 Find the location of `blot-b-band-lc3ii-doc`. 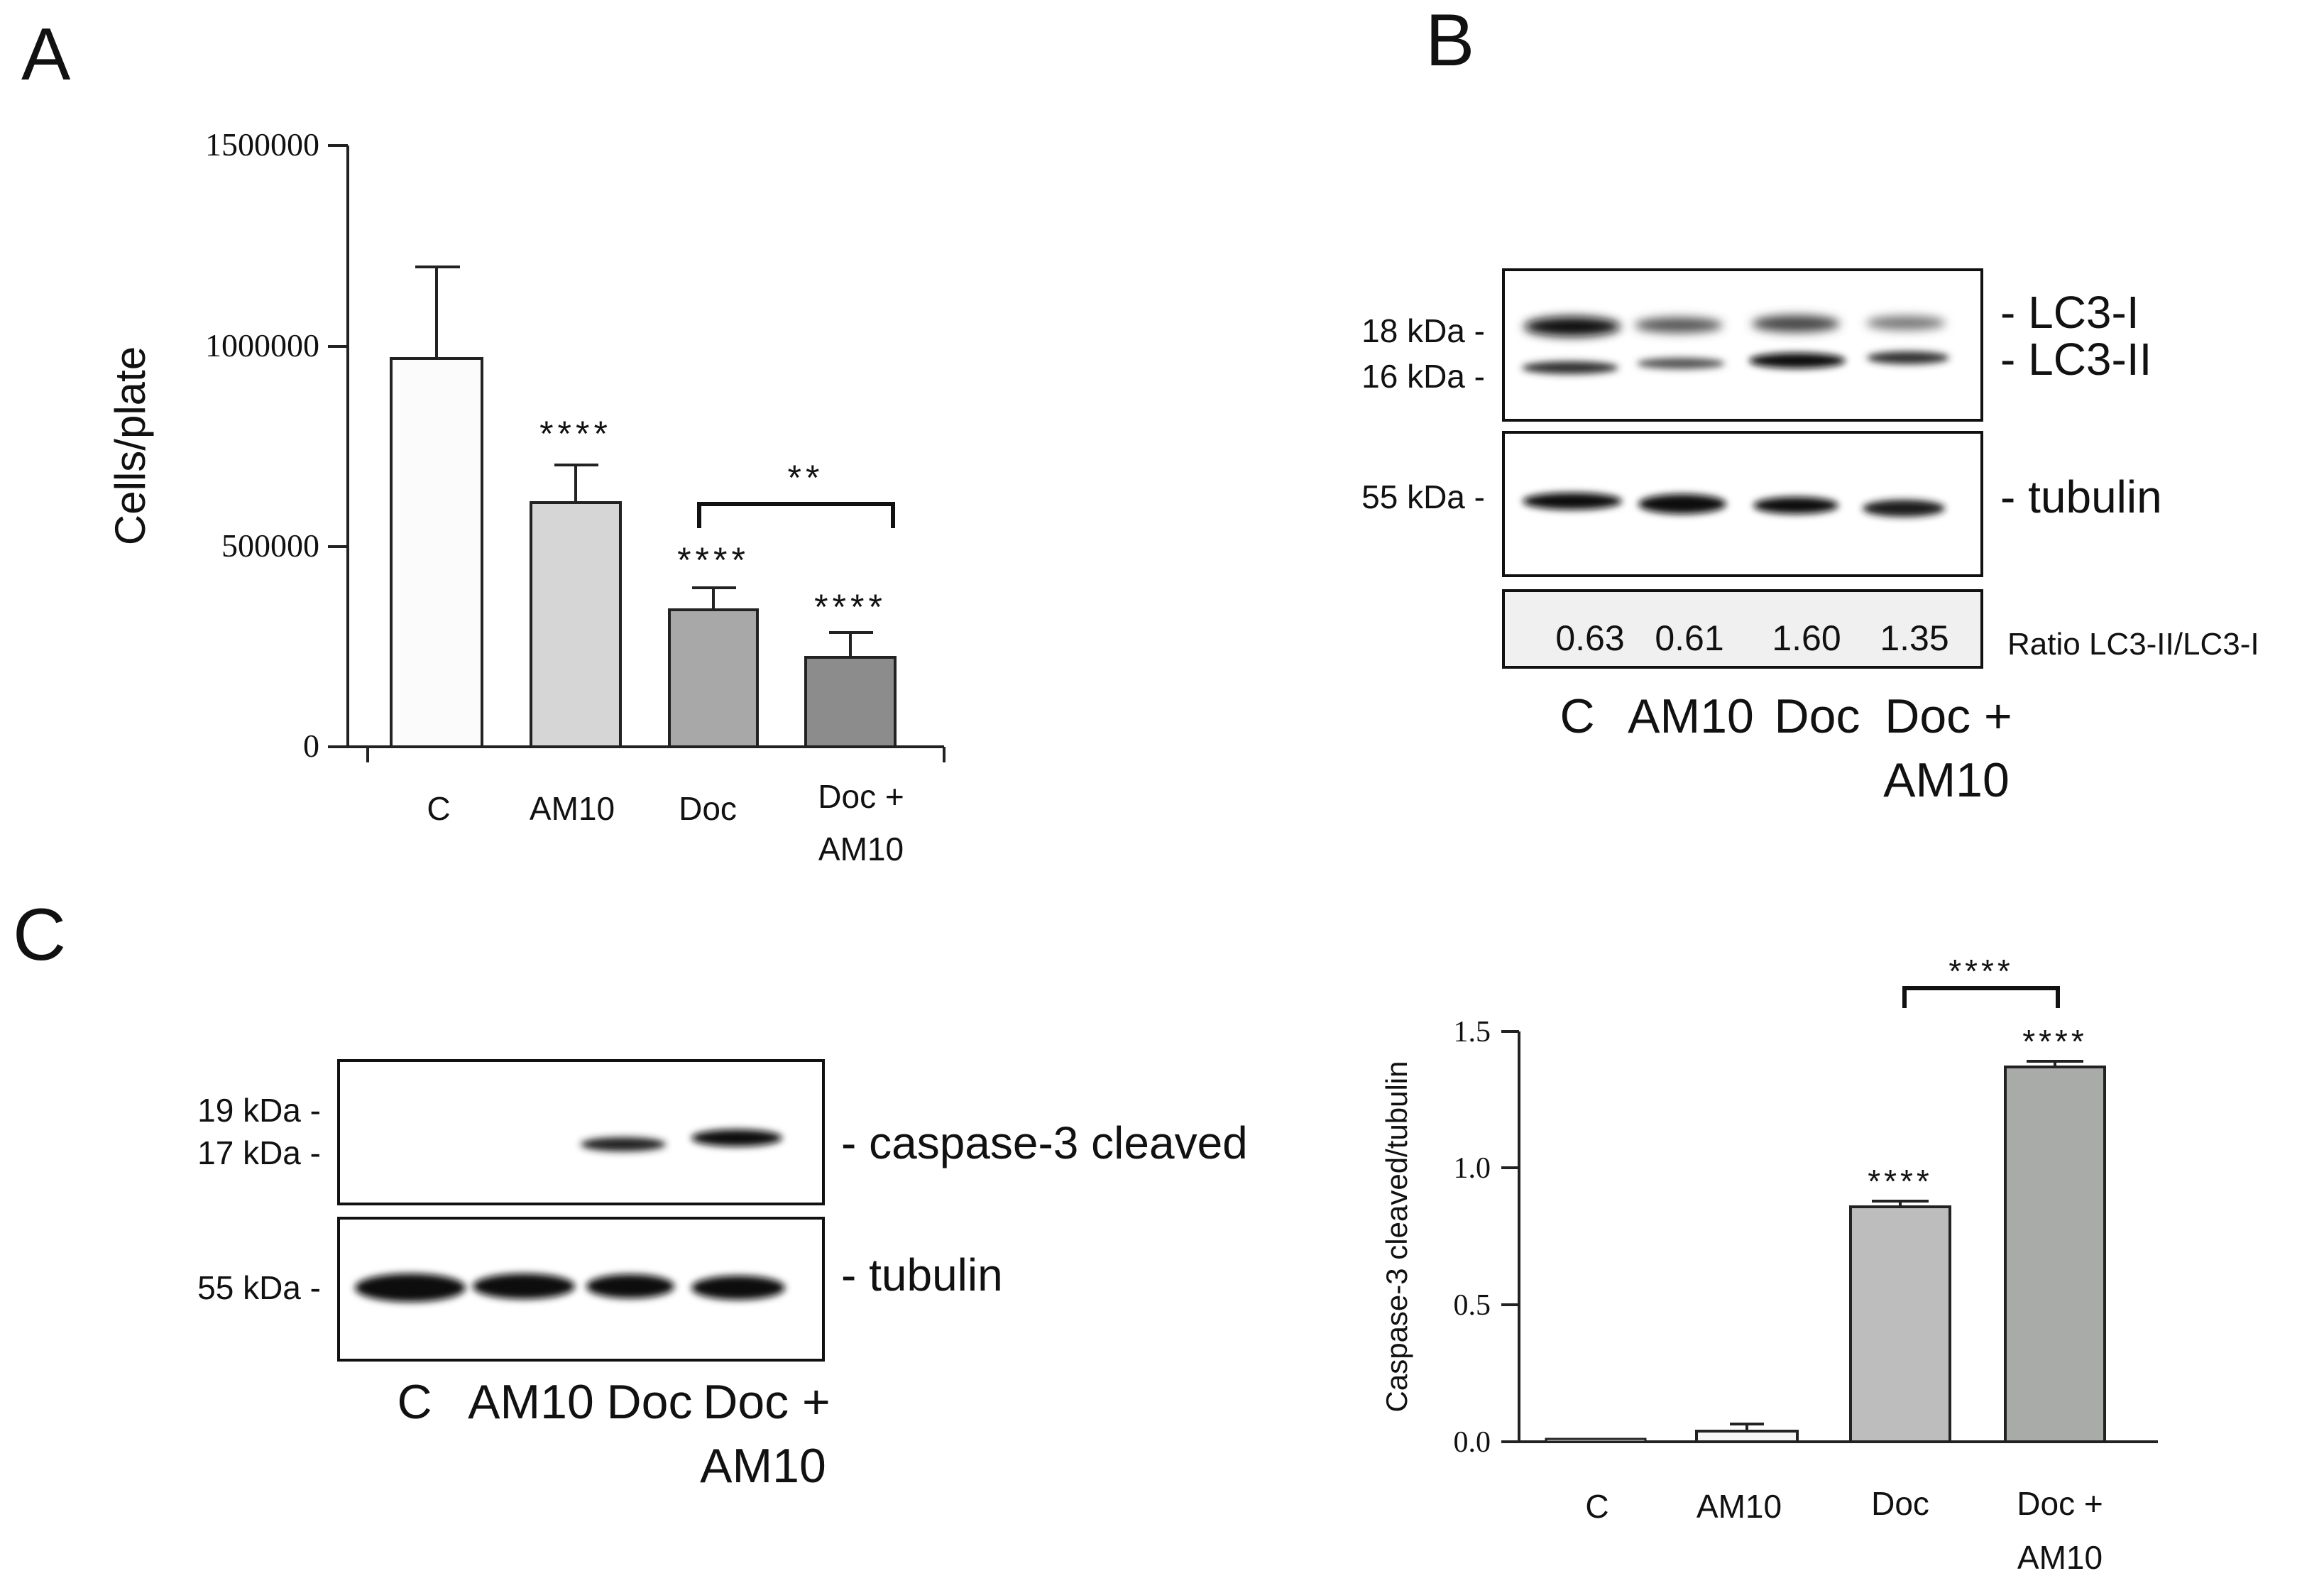

blot-b-band-lc3ii-doc is located at coordinates (1797, 360).